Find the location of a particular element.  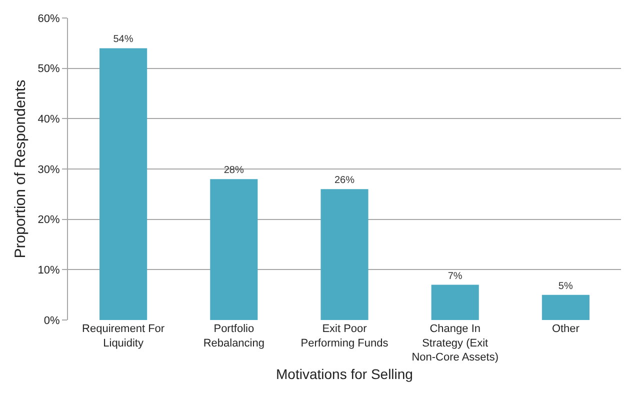

y-tick-label: 60% is located at coordinates (49, 18).